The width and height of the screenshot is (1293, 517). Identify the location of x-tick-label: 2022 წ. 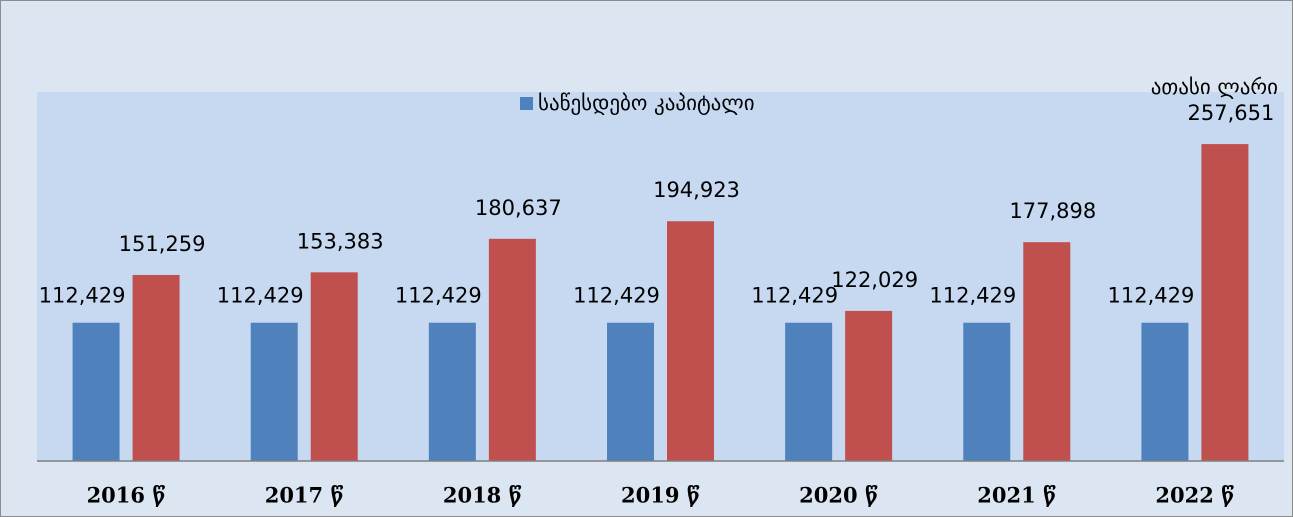
(1194, 495).